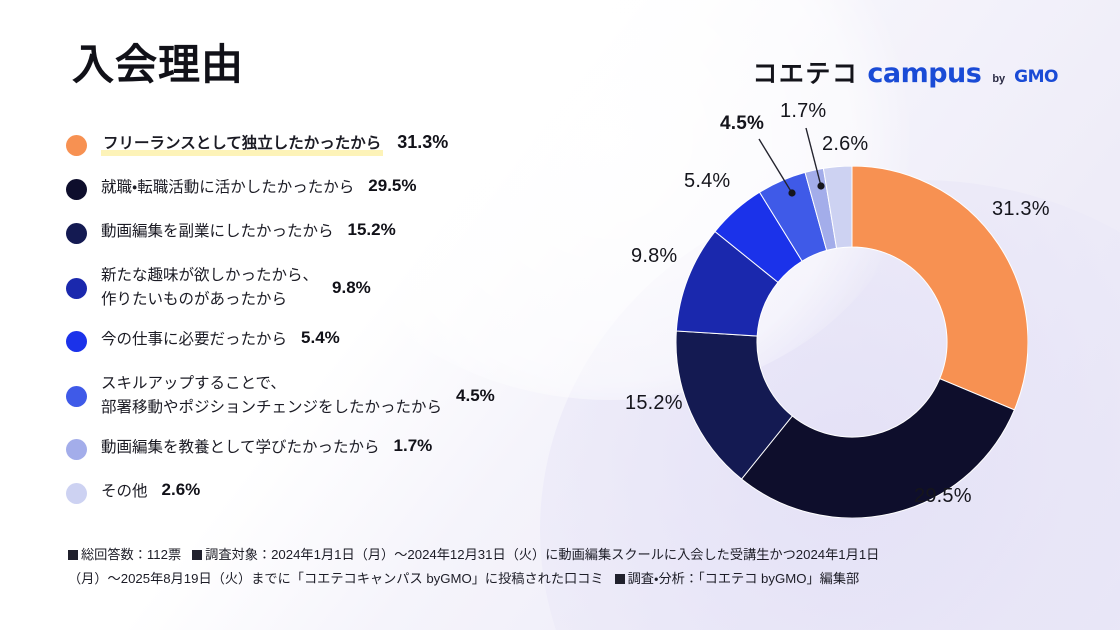 This screenshot has width=1120, height=630. What do you see at coordinates (1036, 77) in the screenshot?
I see `brand-name-gmo: GMO` at bounding box center [1036, 77].